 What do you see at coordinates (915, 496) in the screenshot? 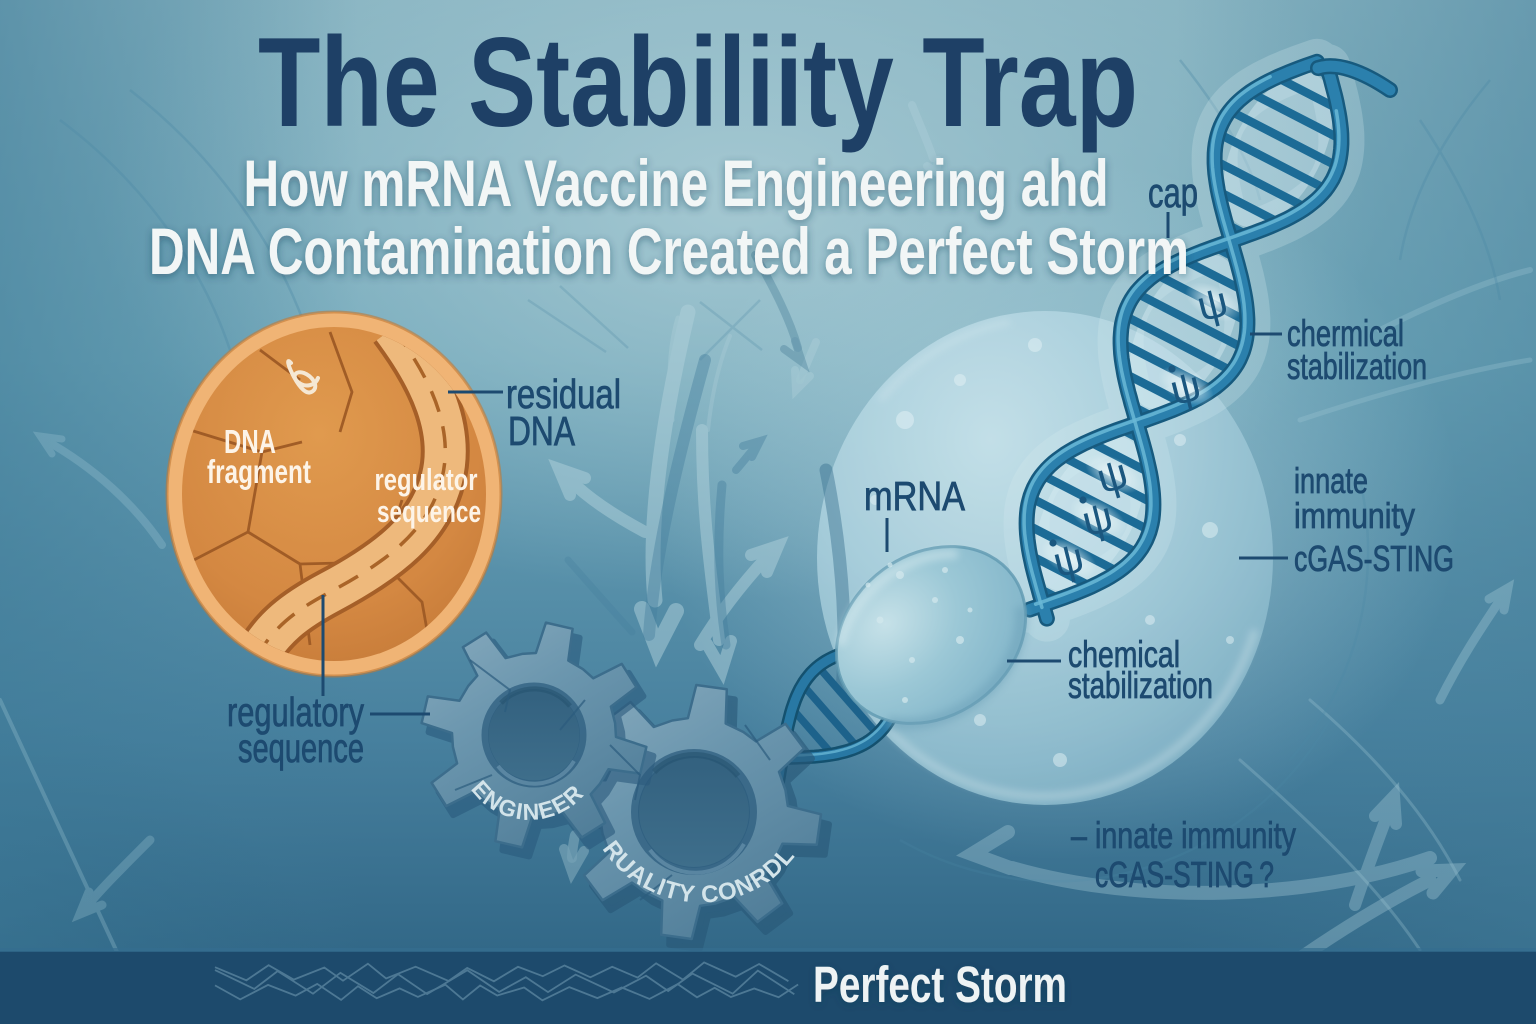
I see `svg-text: mRNA` at bounding box center [915, 496].